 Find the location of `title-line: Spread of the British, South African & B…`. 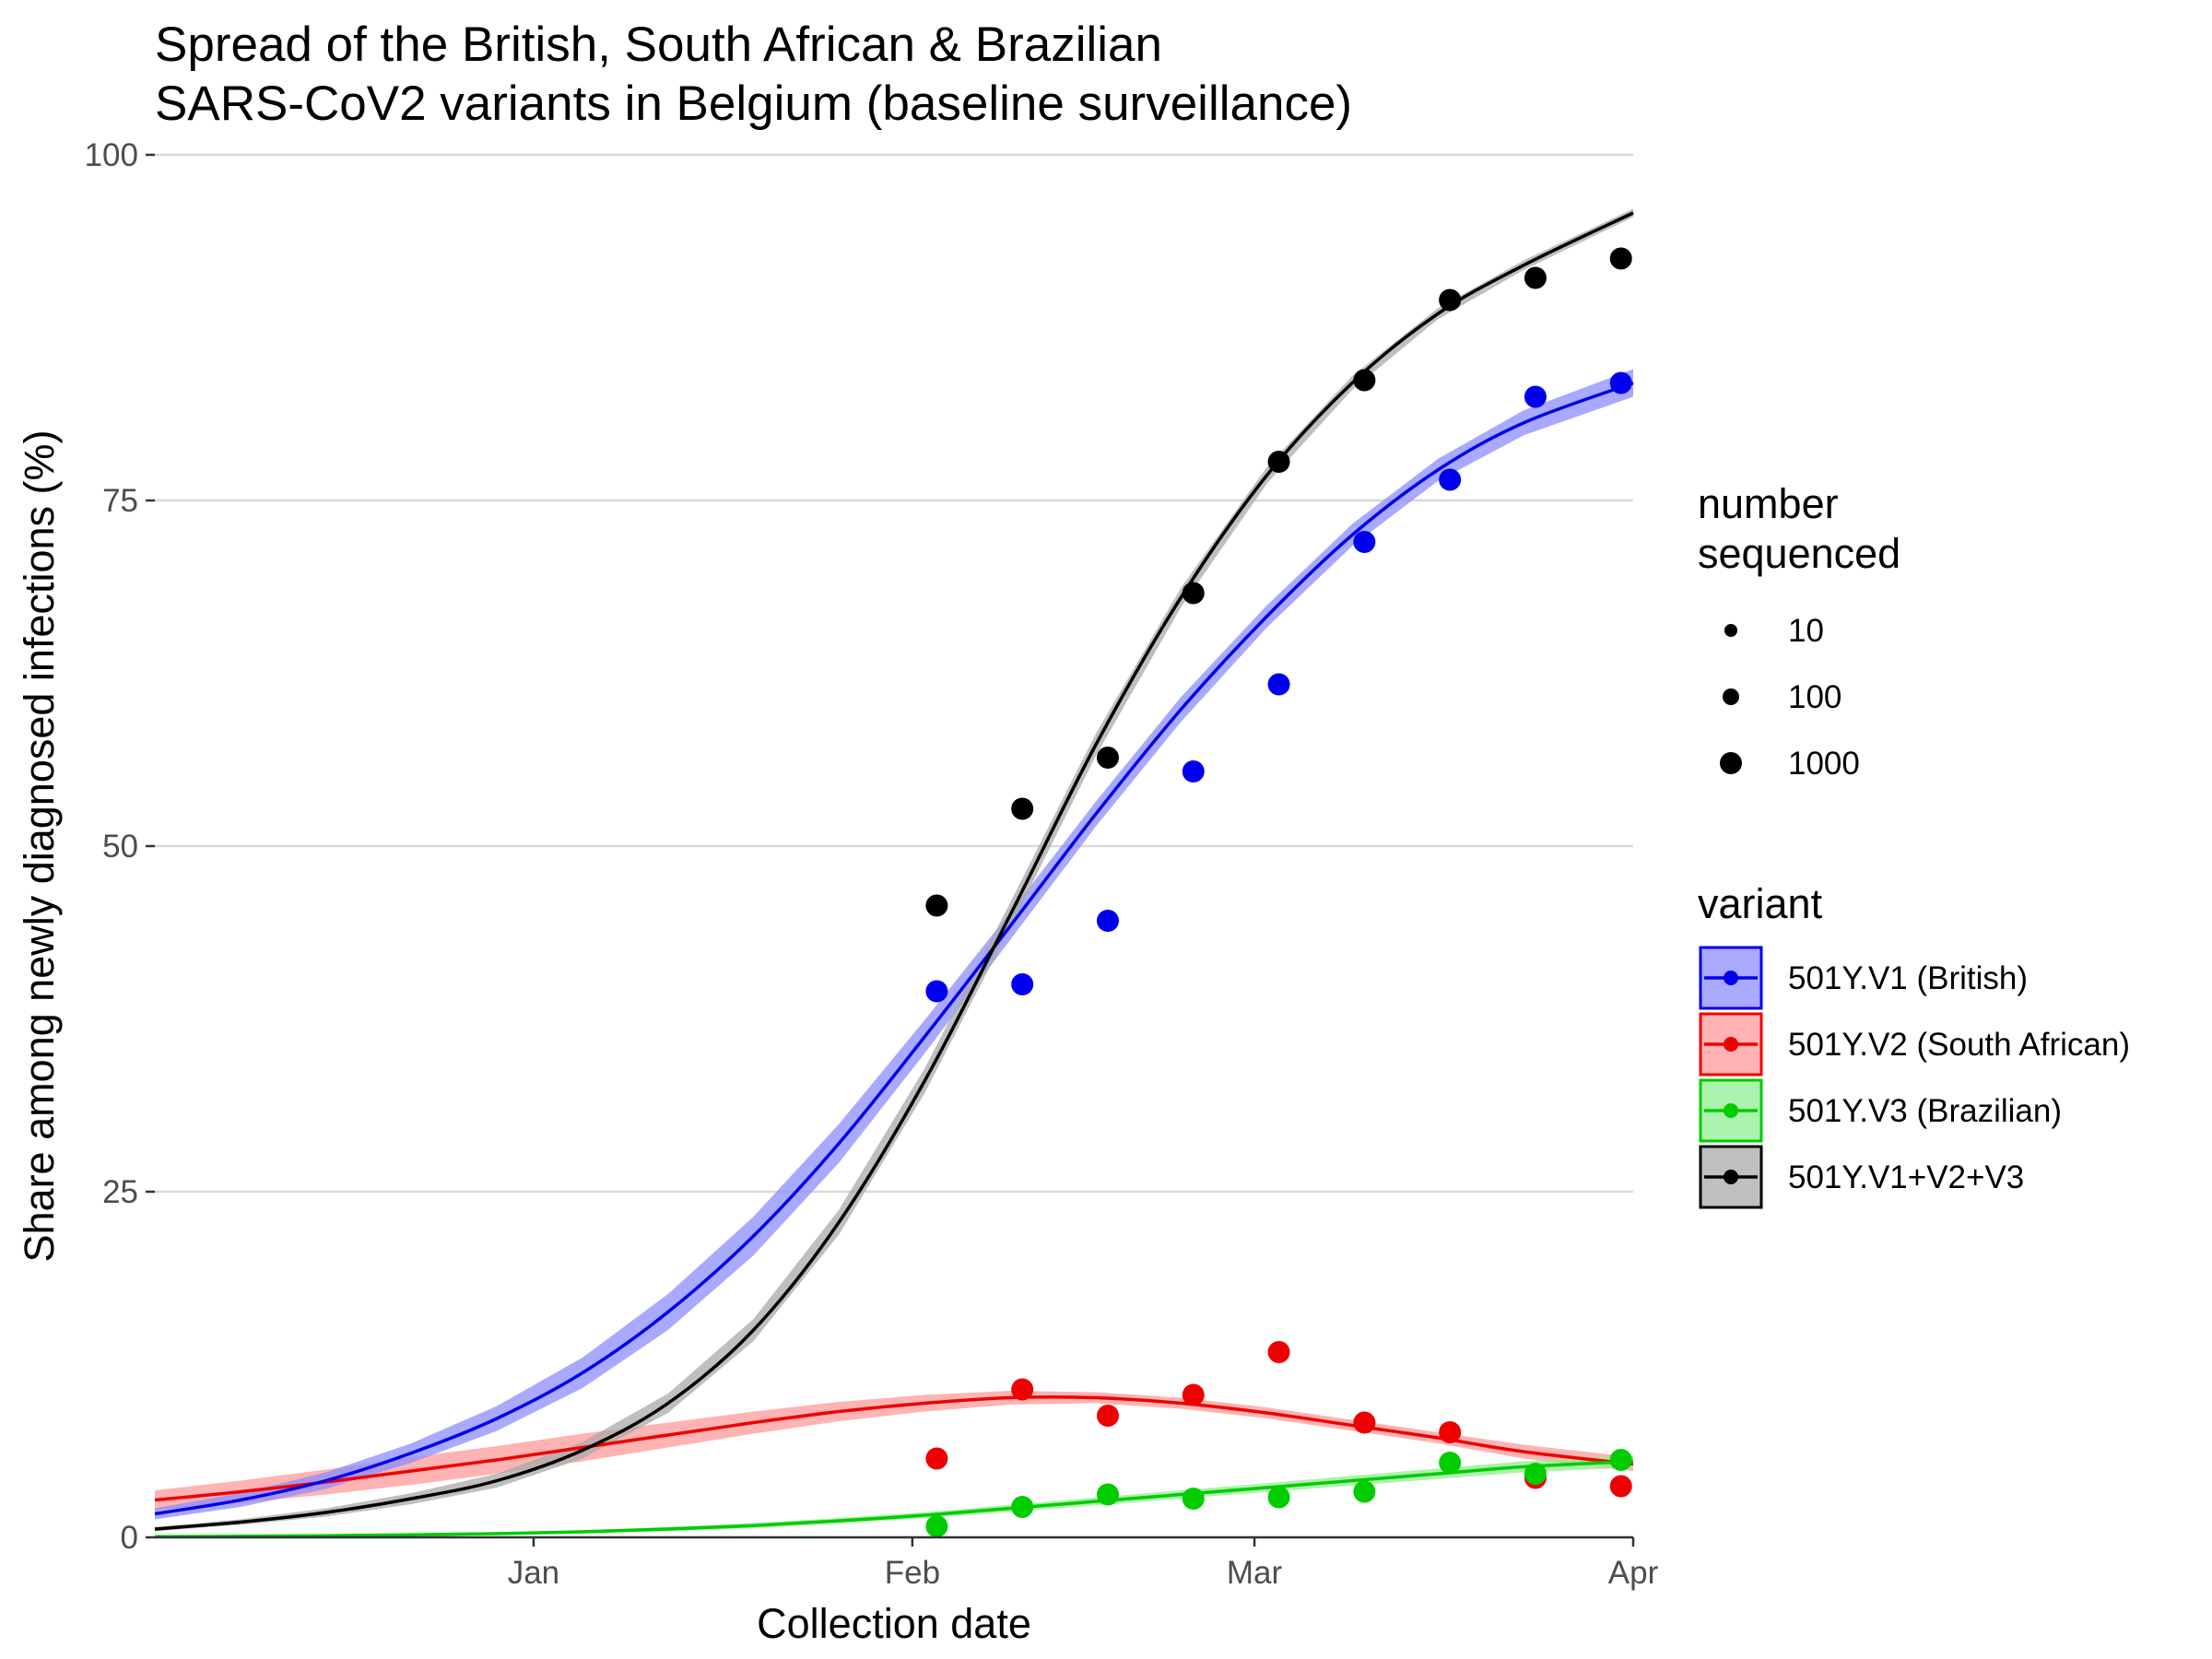

title-line: Spread of the British, South African & B… is located at coordinates (658, 45).